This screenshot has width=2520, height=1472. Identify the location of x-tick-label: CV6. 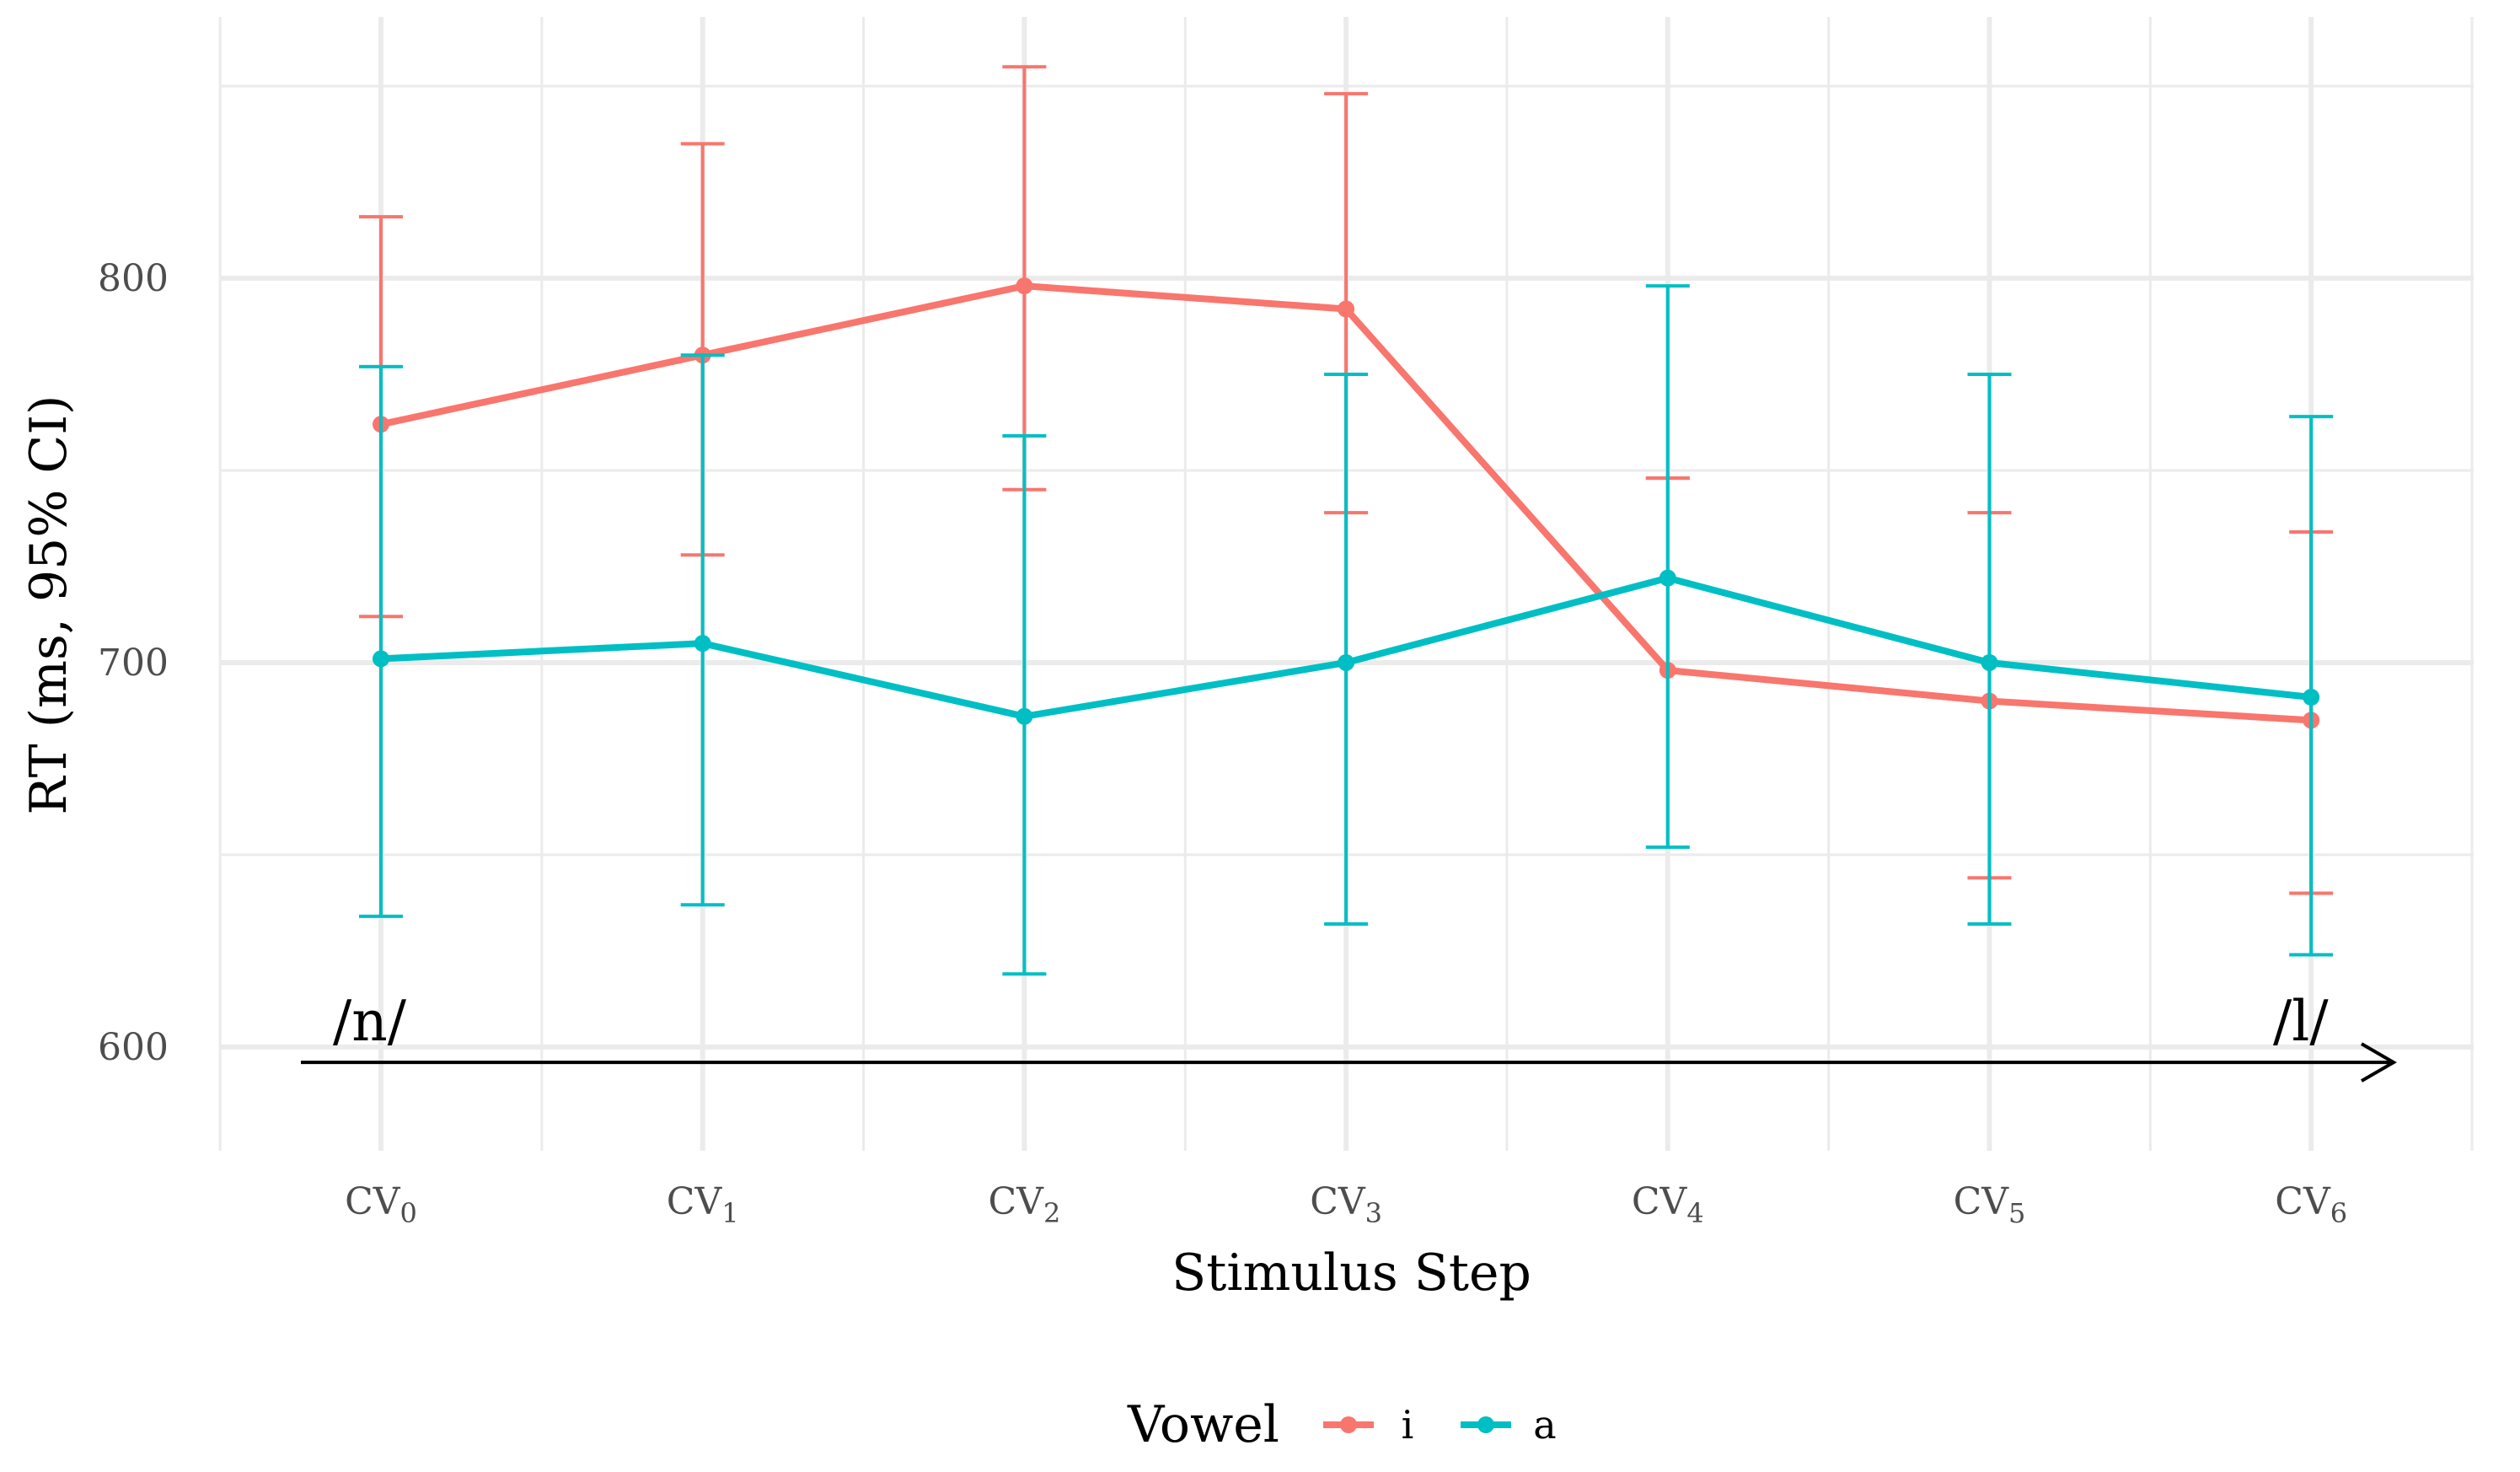
(2311, 1204).